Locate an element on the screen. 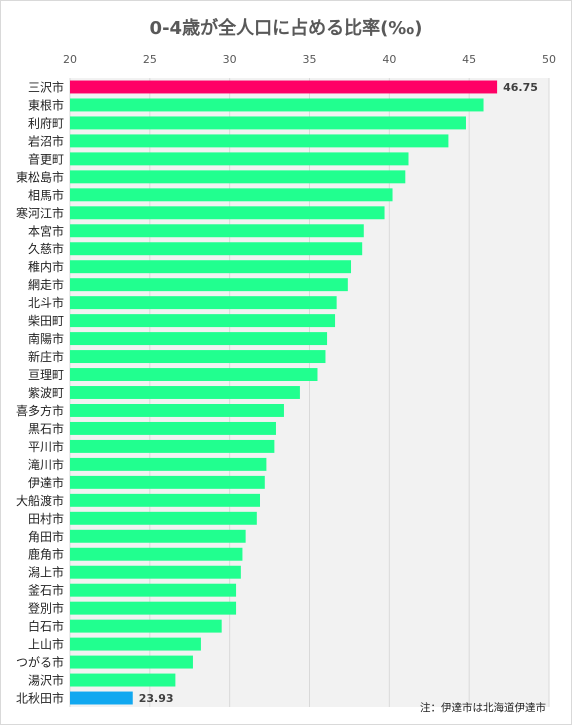  data-label: 23.93 is located at coordinates (156, 698).